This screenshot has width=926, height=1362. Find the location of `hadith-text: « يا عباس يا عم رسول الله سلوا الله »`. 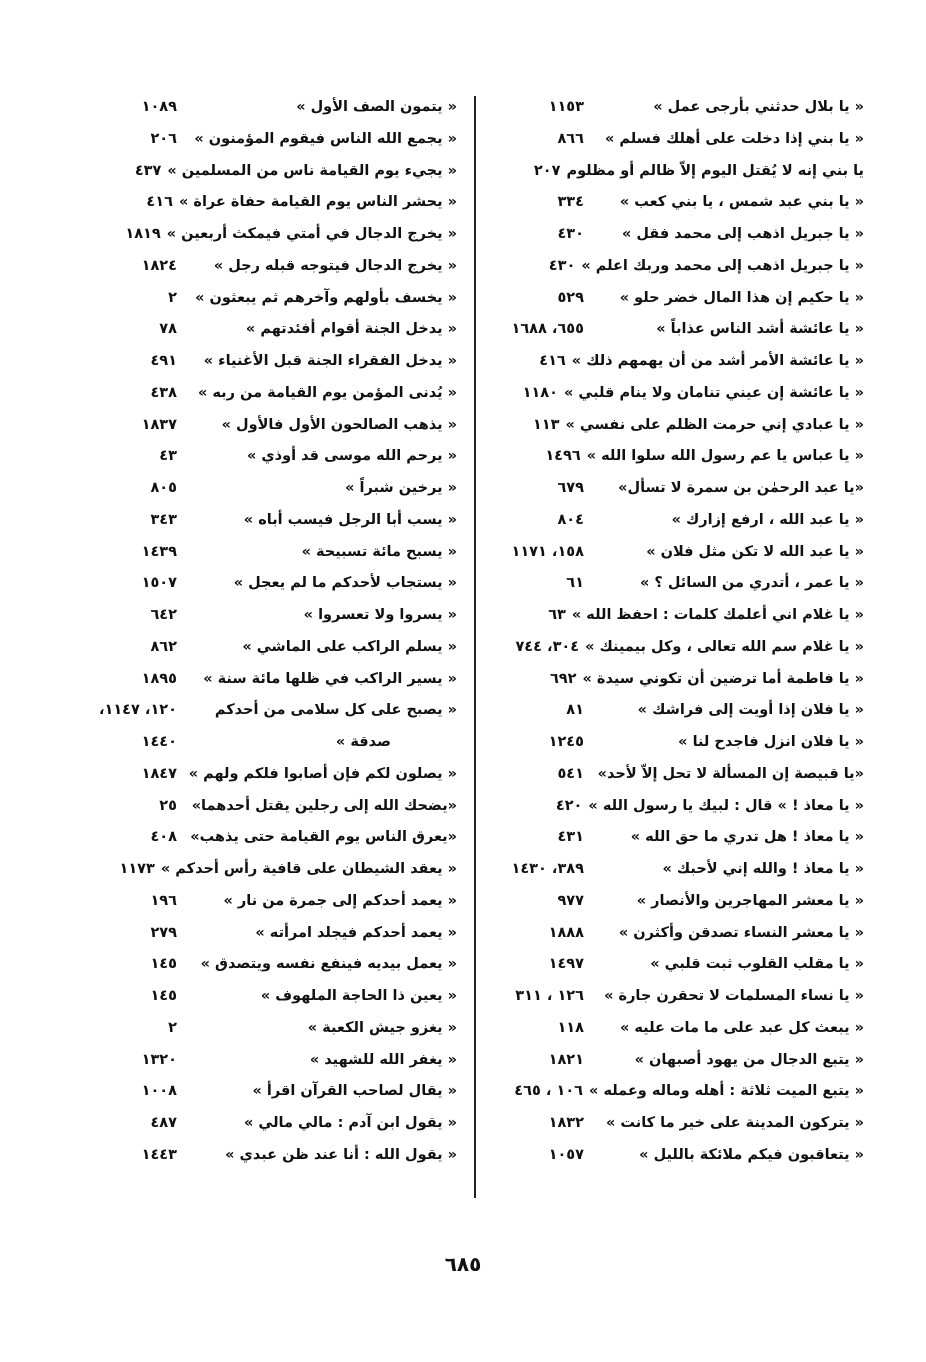

hadith-text: « يا عباس يا عم رسول الله سلوا الله » is located at coordinates (725, 456).